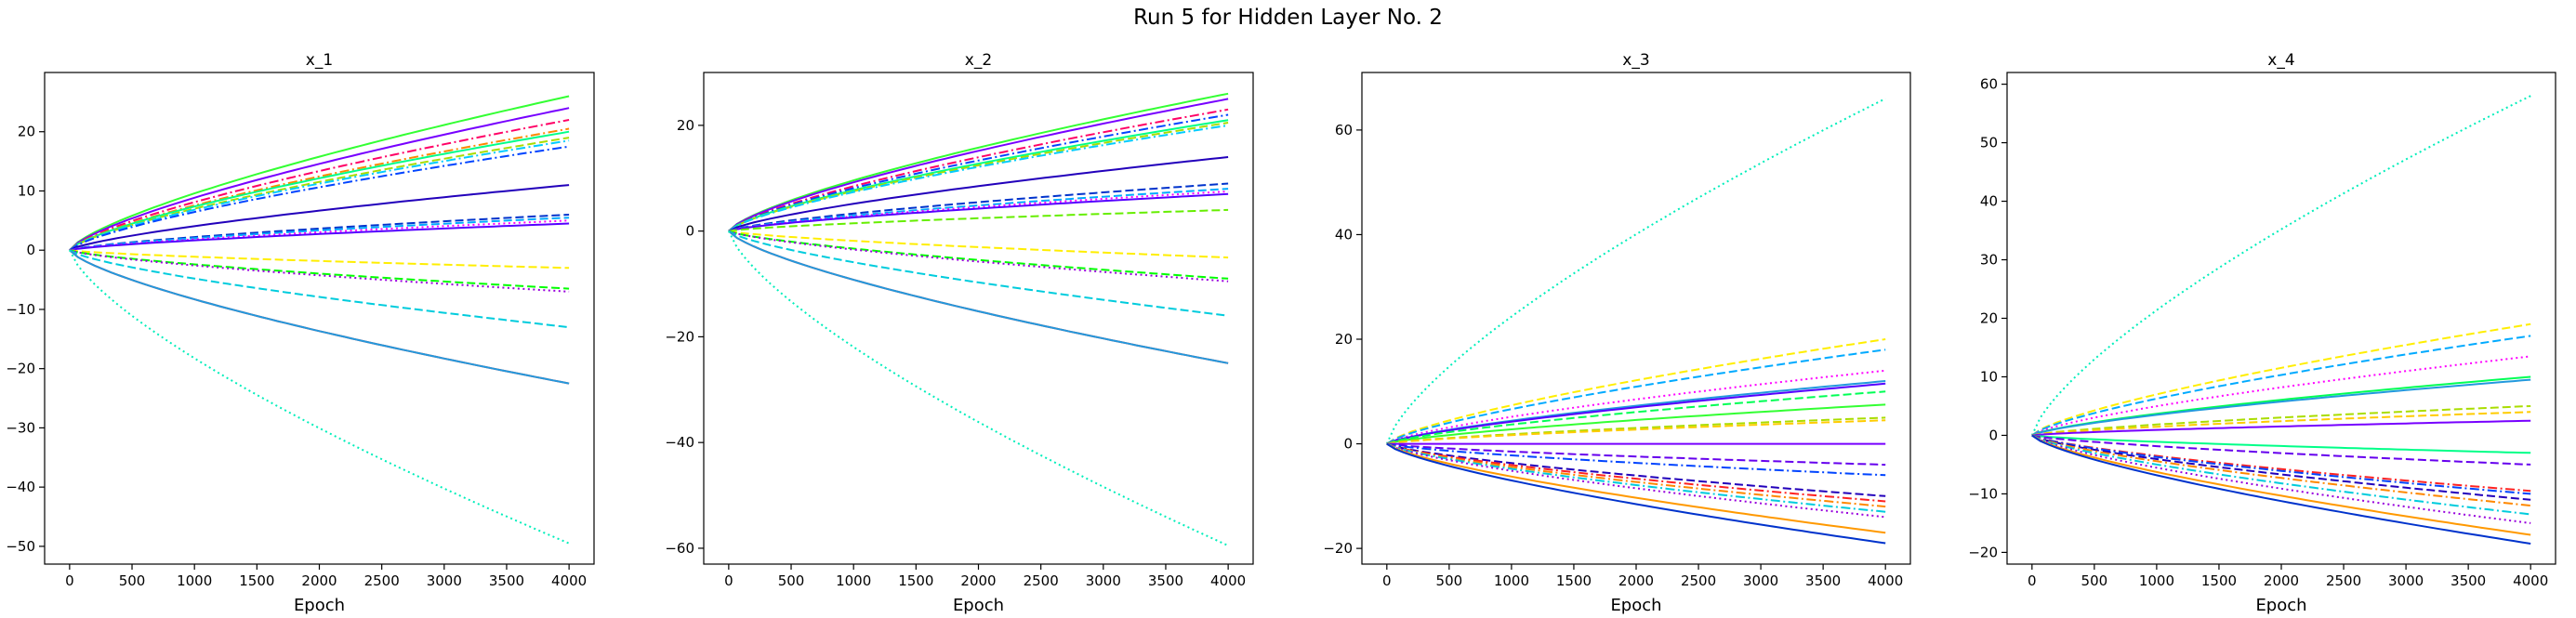 This screenshot has width=2576, height=618. Describe the element at coordinates (2280, 60) in the screenshot. I see `subplot-title: x_4` at that location.